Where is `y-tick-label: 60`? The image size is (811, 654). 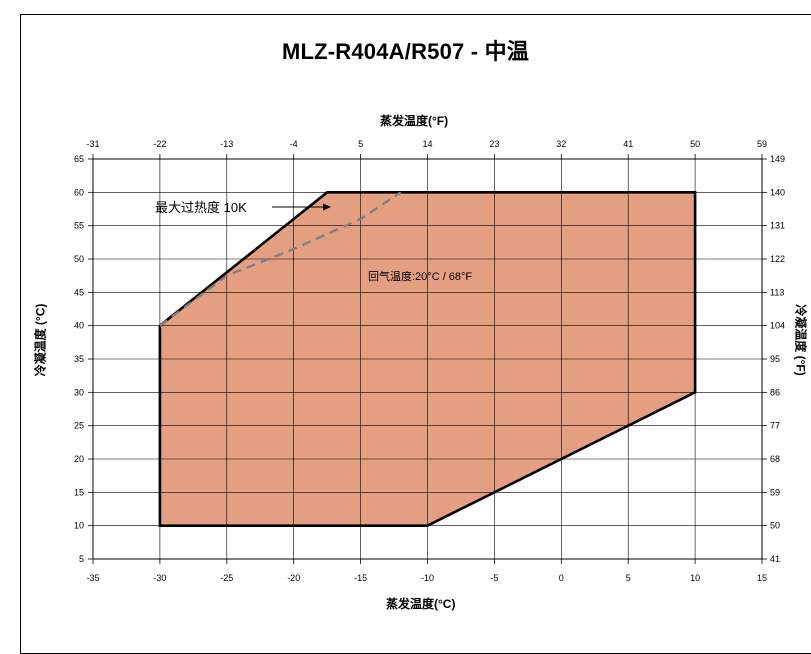 y-tick-label: 60 is located at coordinates (79, 192).